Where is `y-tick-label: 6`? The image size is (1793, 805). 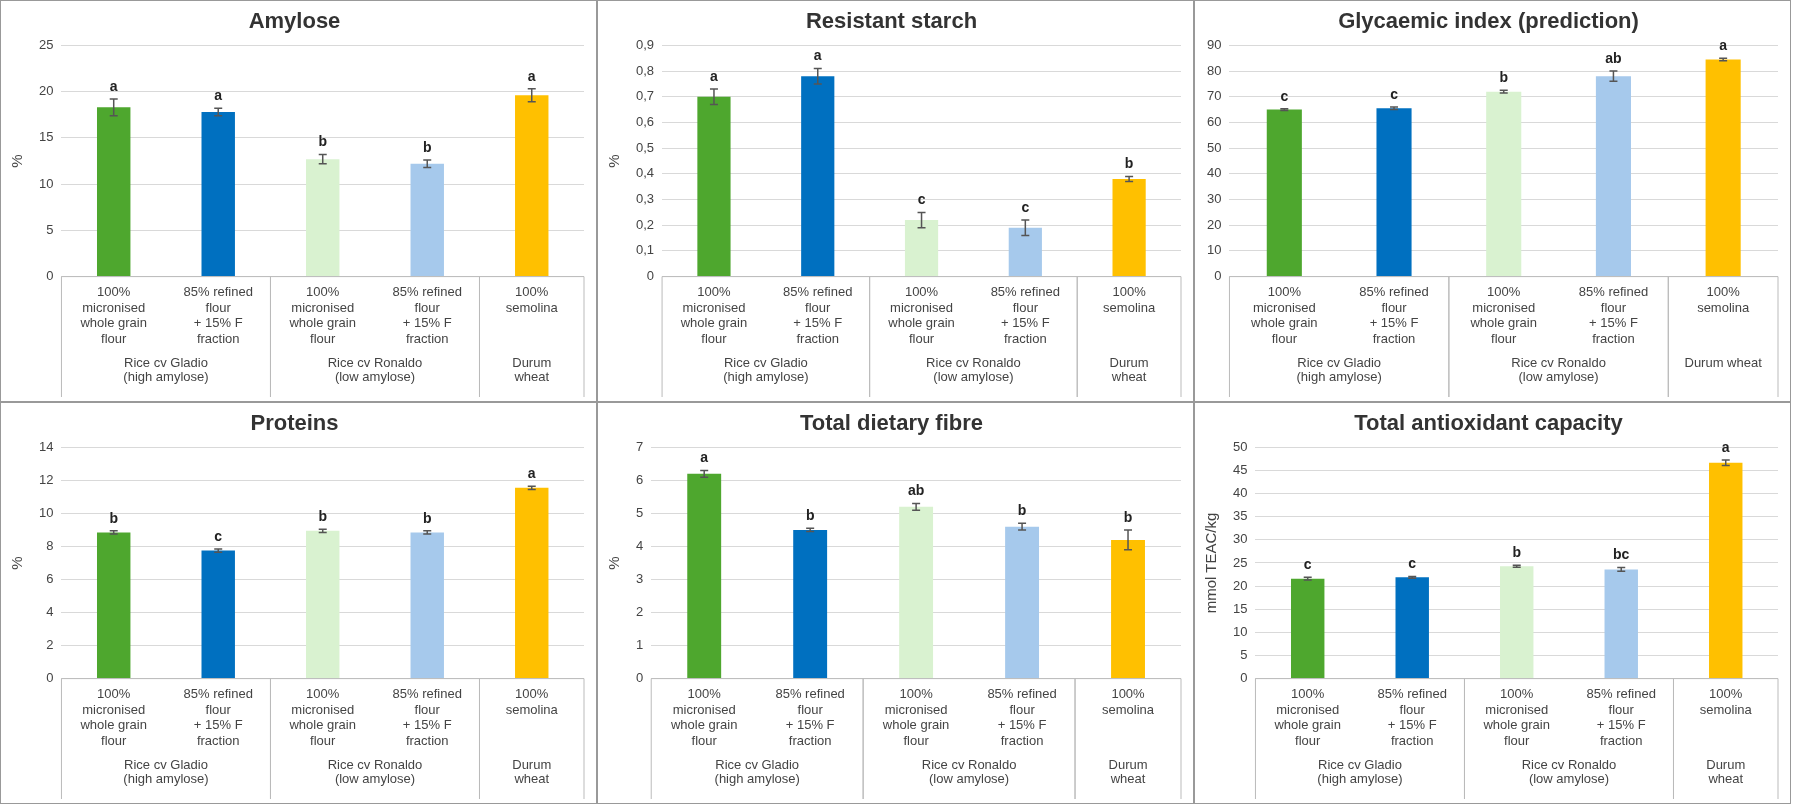 y-tick-label: 6 is located at coordinates (50, 579).